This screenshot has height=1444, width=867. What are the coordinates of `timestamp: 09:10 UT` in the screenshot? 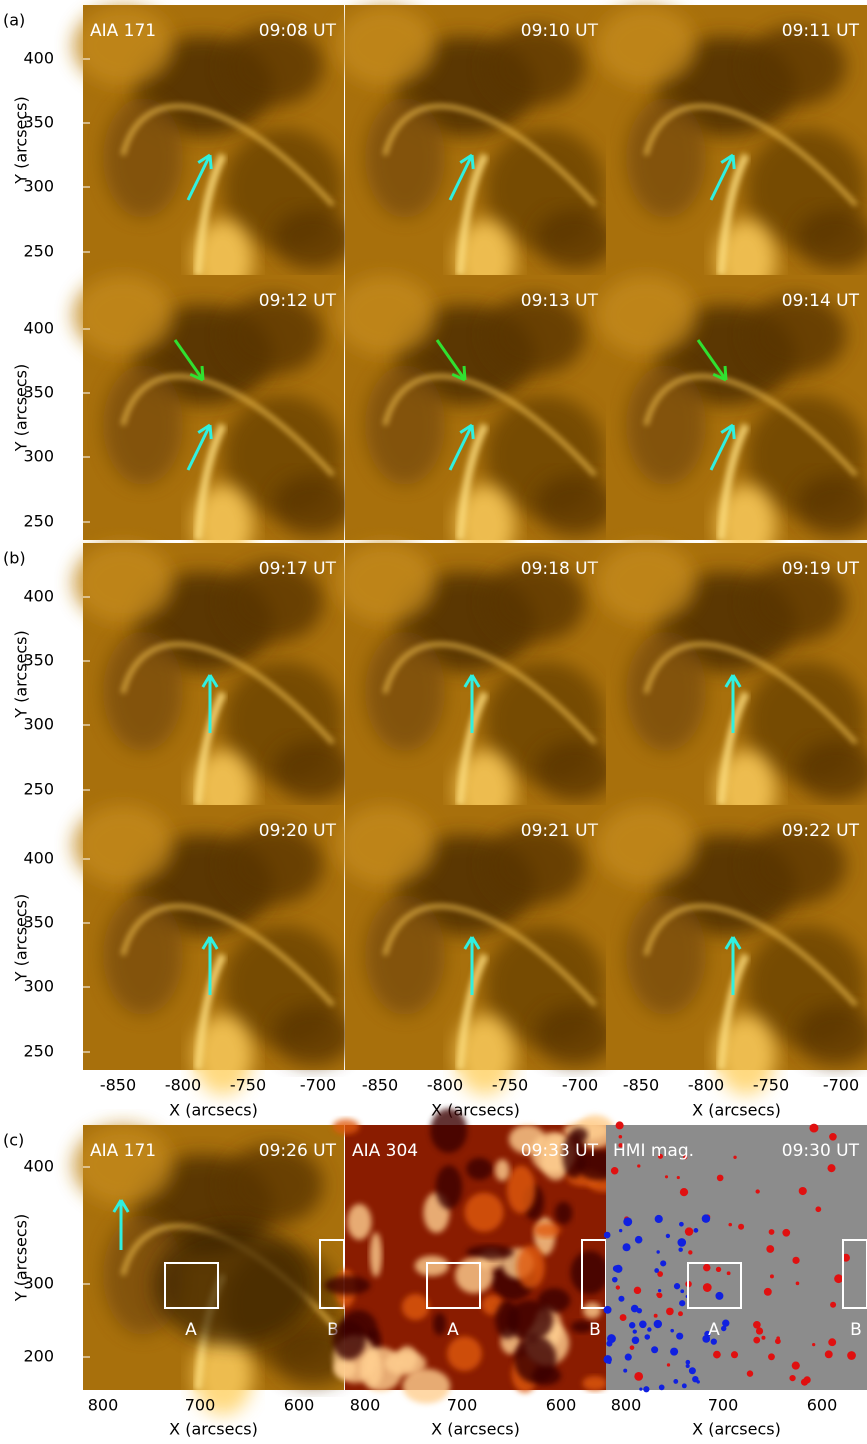 It's located at (560, 31).